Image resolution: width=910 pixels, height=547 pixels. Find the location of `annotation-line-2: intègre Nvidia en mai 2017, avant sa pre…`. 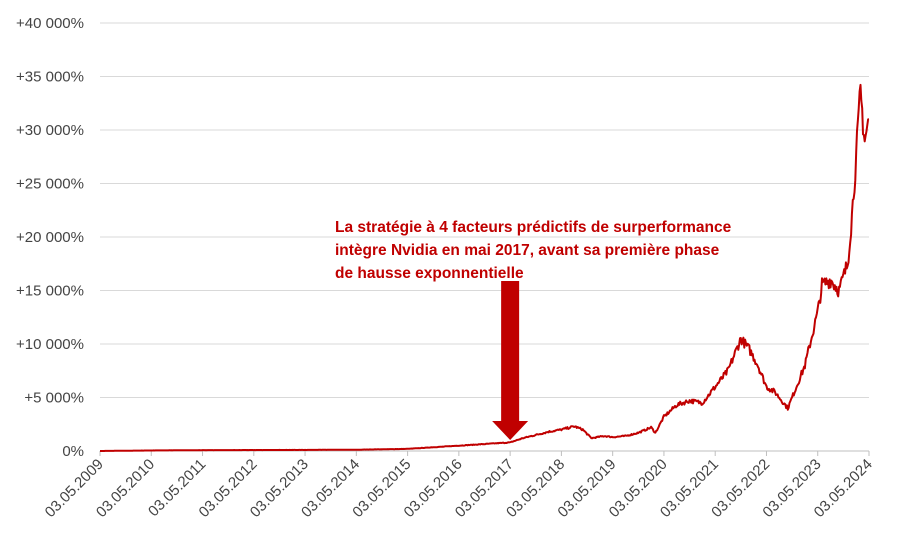

annotation-line-2: intègre Nvidia en mai 2017, avant sa pre… is located at coordinates (527, 250).